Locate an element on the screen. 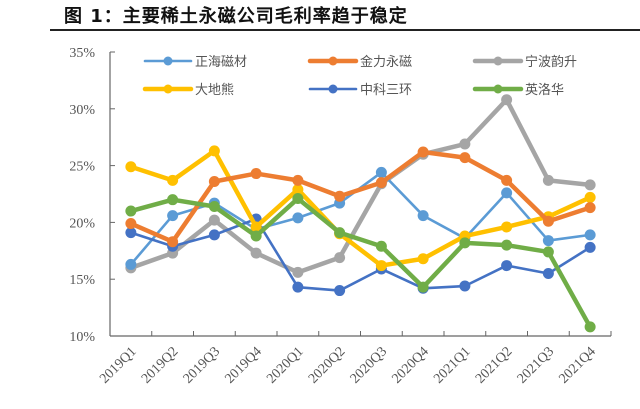 This screenshot has height=409, width=640. x-tick-label: 2021Q4 is located at coordinates (577, 365).